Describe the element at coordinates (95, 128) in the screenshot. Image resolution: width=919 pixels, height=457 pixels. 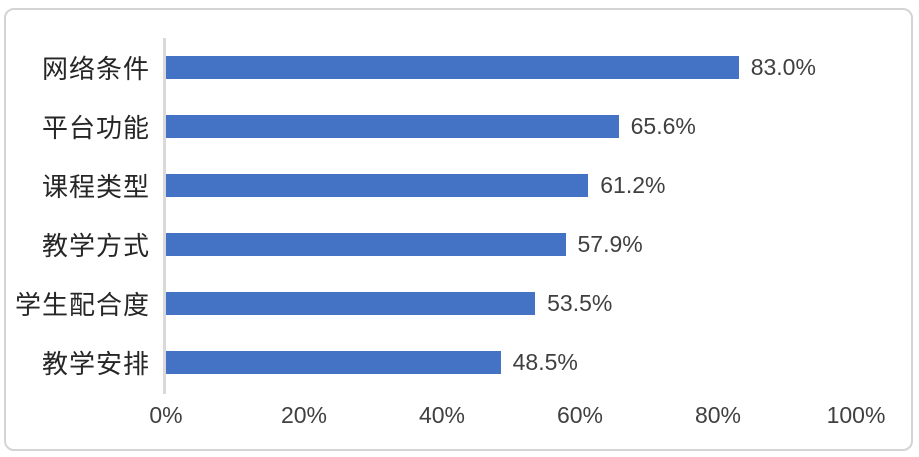
I see `category-label: 平台功能` at that location.